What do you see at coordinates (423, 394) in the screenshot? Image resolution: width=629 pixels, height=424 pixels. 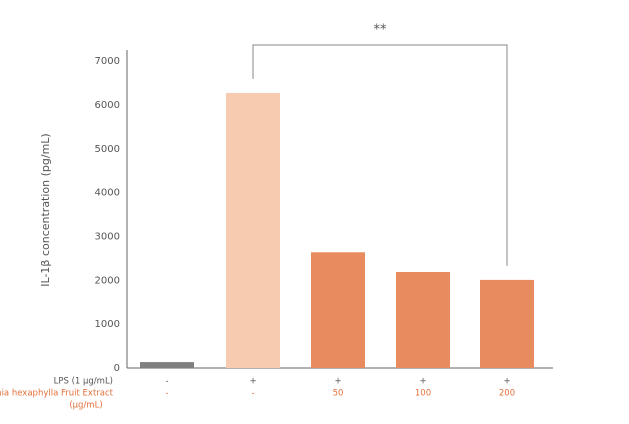 I see `row-cell: 100` at bounding box center [423, 394].